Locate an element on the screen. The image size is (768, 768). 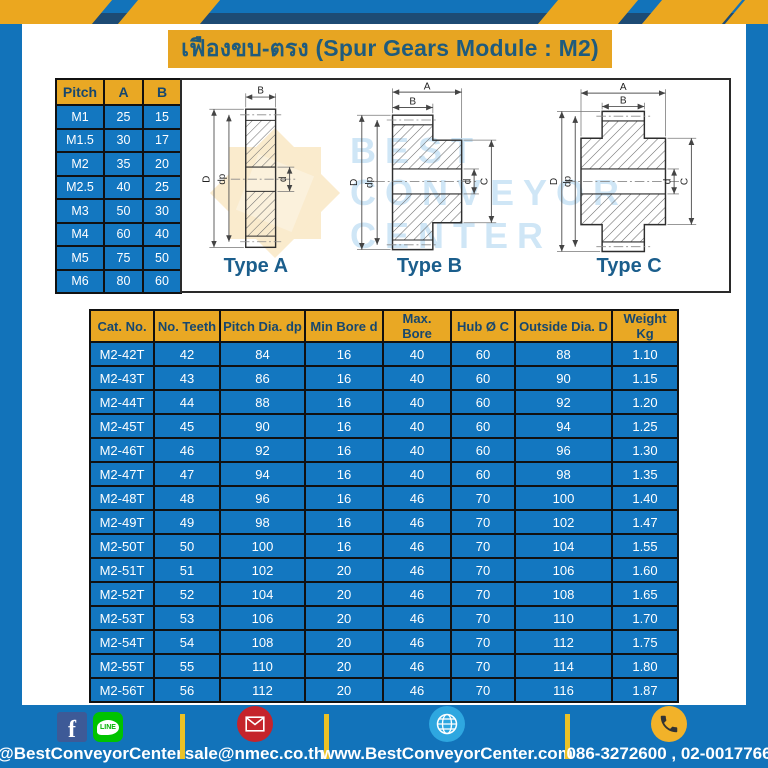
table-cell: M2-46T is located at coordinates (122, 450).